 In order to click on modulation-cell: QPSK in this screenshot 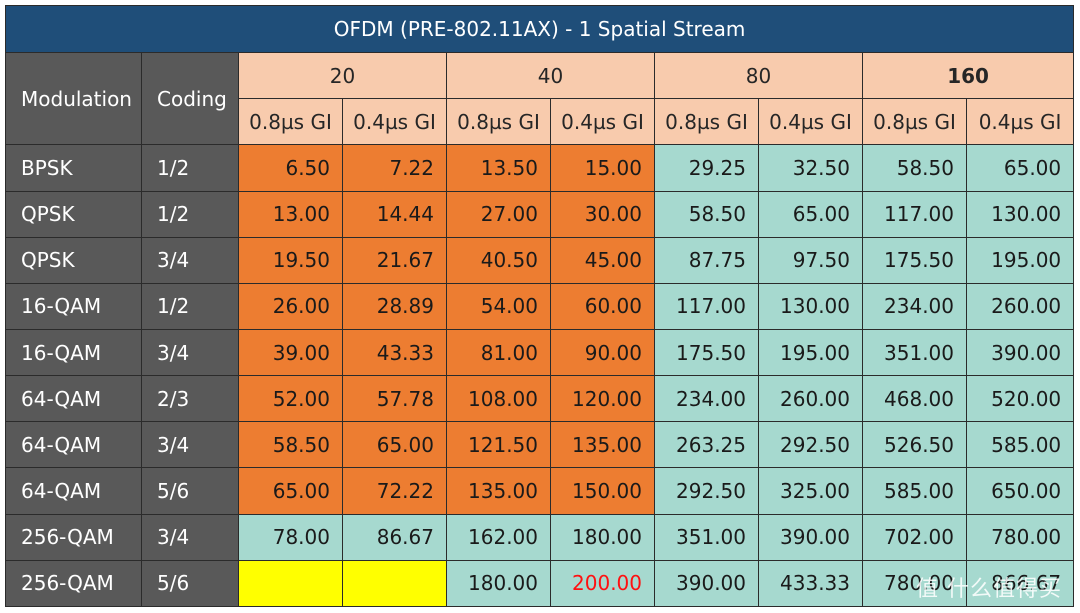, I will do `click(73, 260)`.